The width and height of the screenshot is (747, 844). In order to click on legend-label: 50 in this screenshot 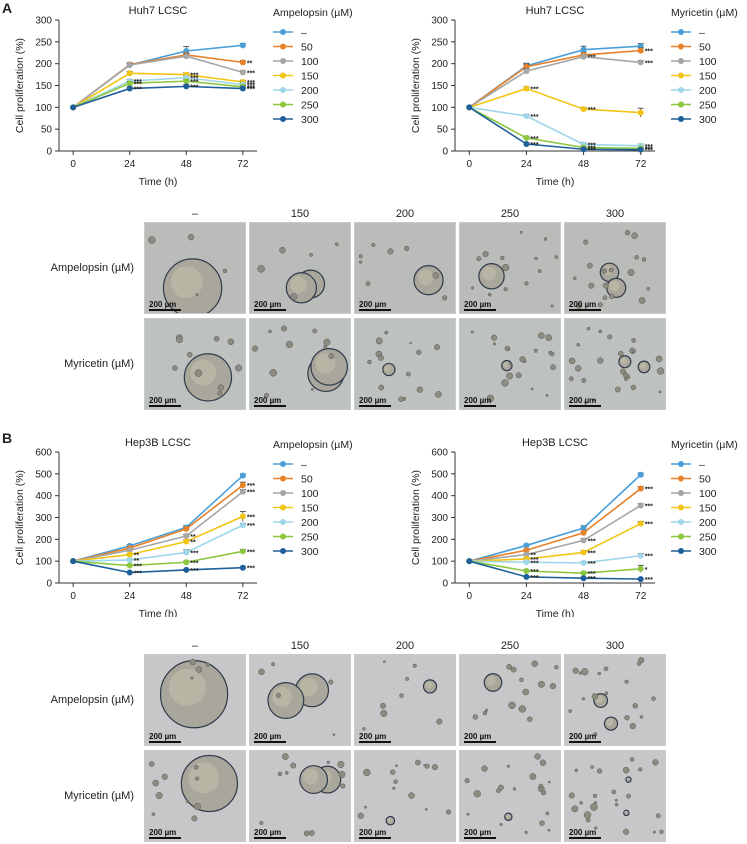, I will do `click(705, 48)`.